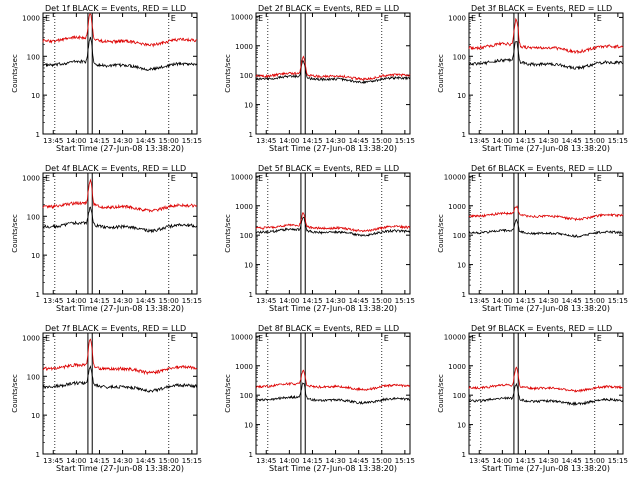  Describe the element at coordinates (328, 8) in the screenshot. I see `plot-title: Det 2f BLACK = Events, RED = LLD` at that location.